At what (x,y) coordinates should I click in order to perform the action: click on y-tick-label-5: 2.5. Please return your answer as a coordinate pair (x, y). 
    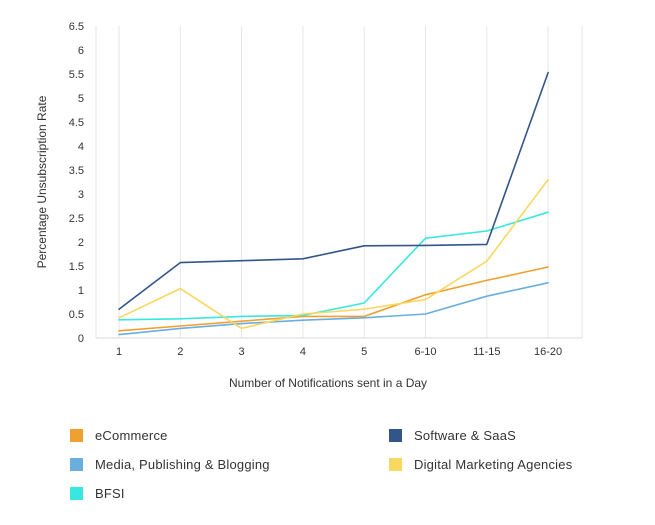
    Looking at the image, I should click on (76, 219).